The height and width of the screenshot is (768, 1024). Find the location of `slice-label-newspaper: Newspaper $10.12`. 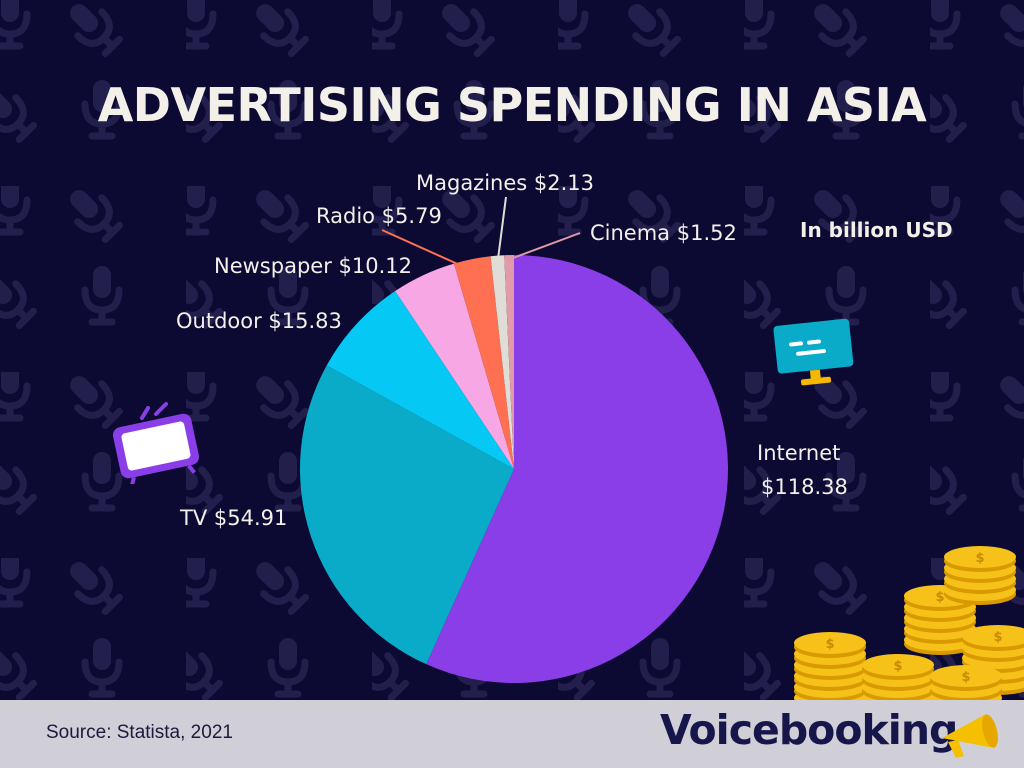

slice-label-newspaper: Newspaper $10.12 is located at coordinates (313, 266).